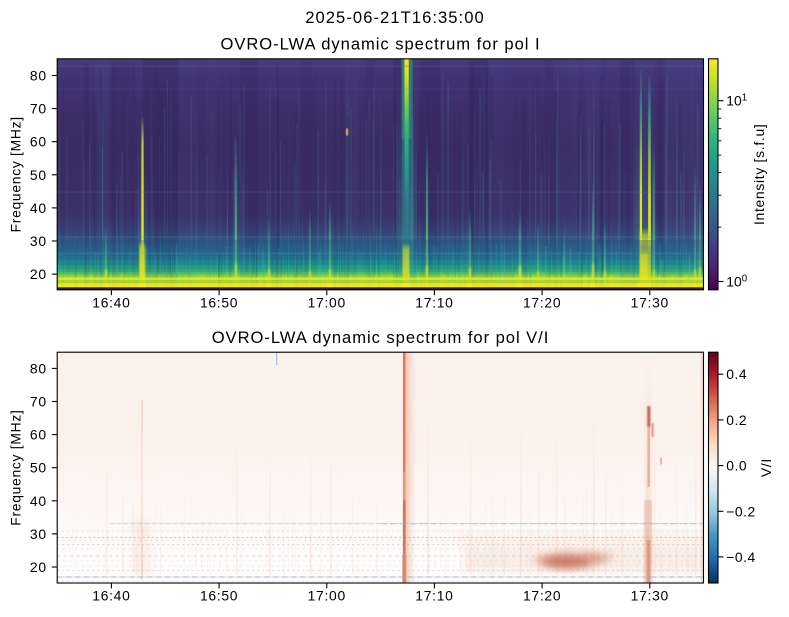 The width and height of the screenshot is (789, 617). What do you see at coordinates (736, 374) in the screenshot?
I see `svg-text: 0.4` at bounding box center [736, 374].